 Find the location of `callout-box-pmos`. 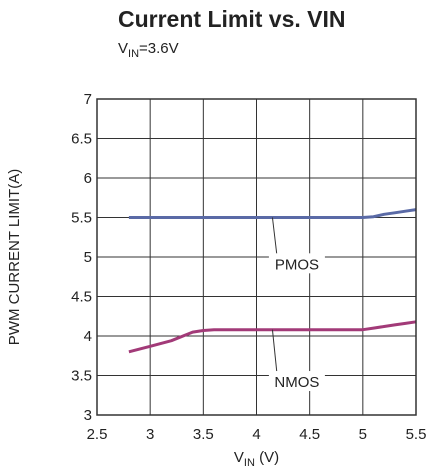

callout-box-pmos is located at coordinates (296, 263).